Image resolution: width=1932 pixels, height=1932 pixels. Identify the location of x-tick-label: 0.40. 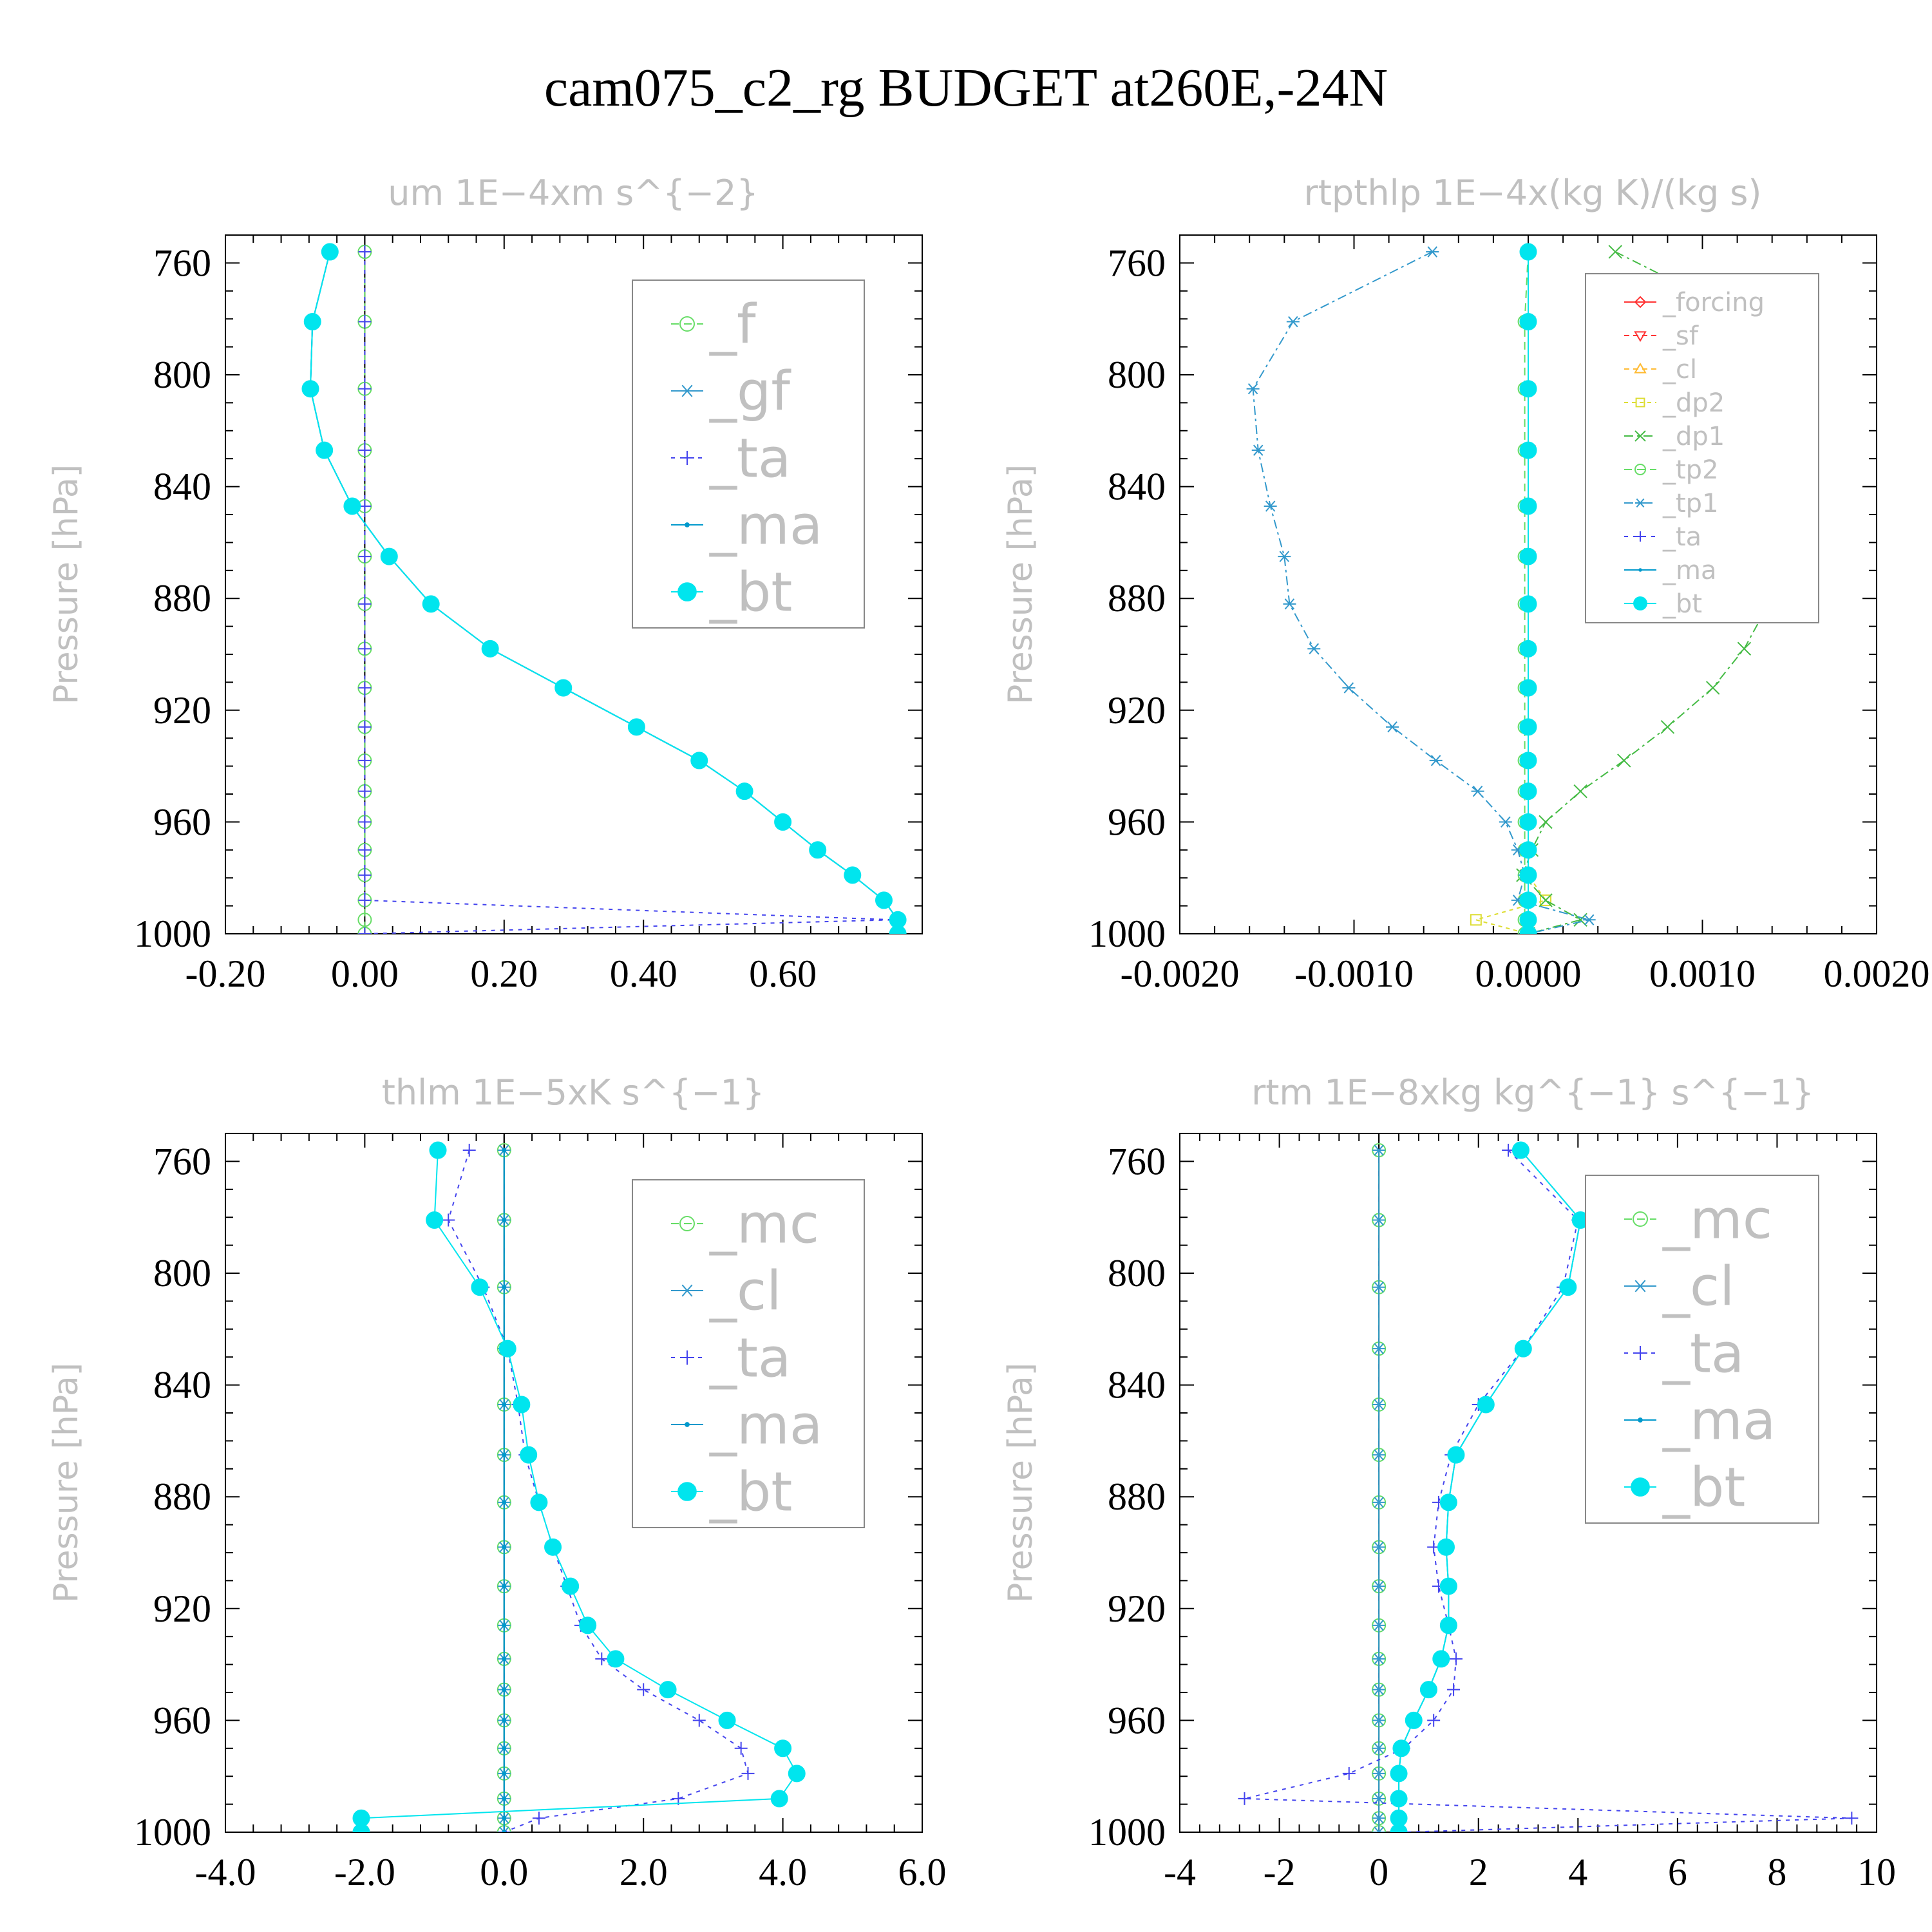
(643, 974).